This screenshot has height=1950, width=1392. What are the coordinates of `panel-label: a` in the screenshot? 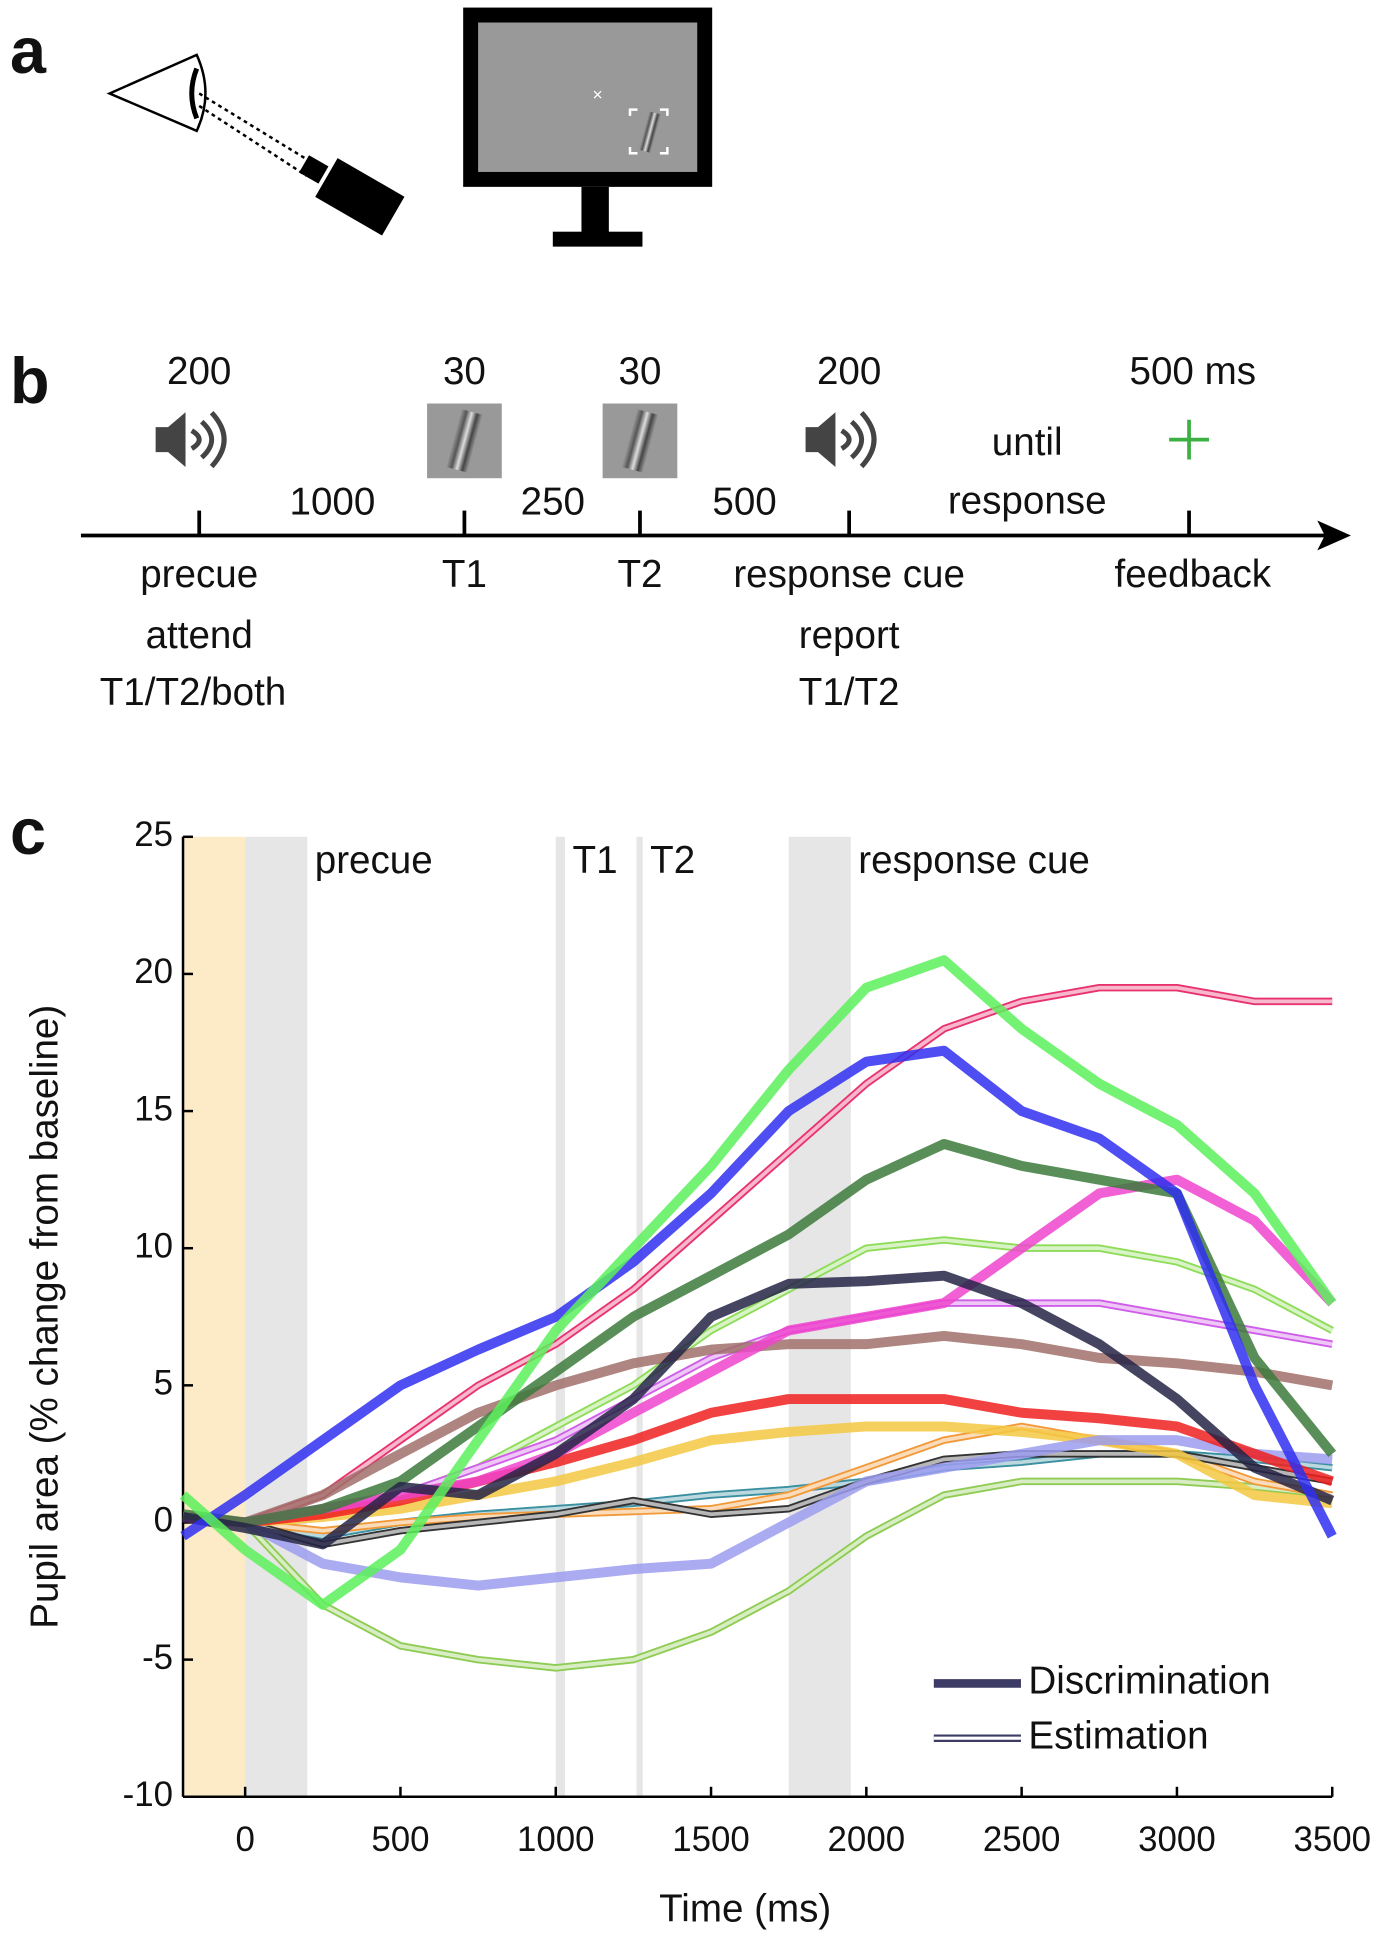 It's located at (28, 50).